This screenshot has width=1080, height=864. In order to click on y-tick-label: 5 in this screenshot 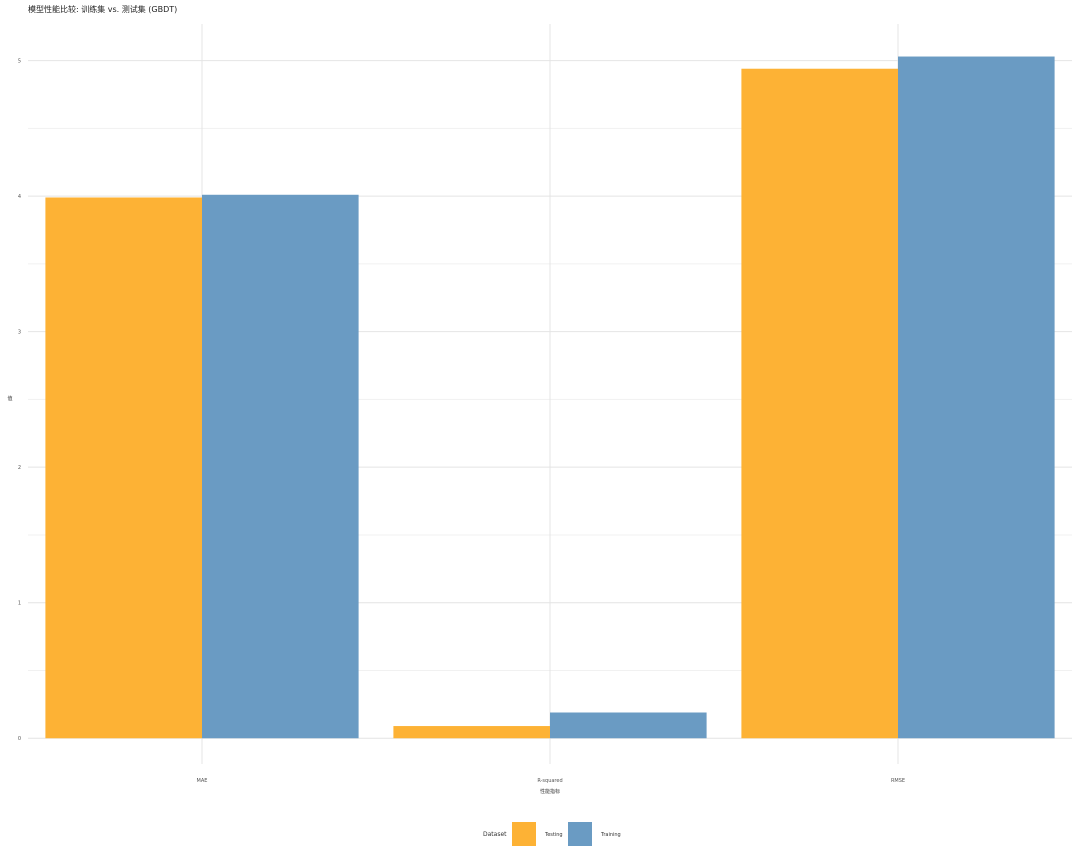, I will do `click(19, 62)`.